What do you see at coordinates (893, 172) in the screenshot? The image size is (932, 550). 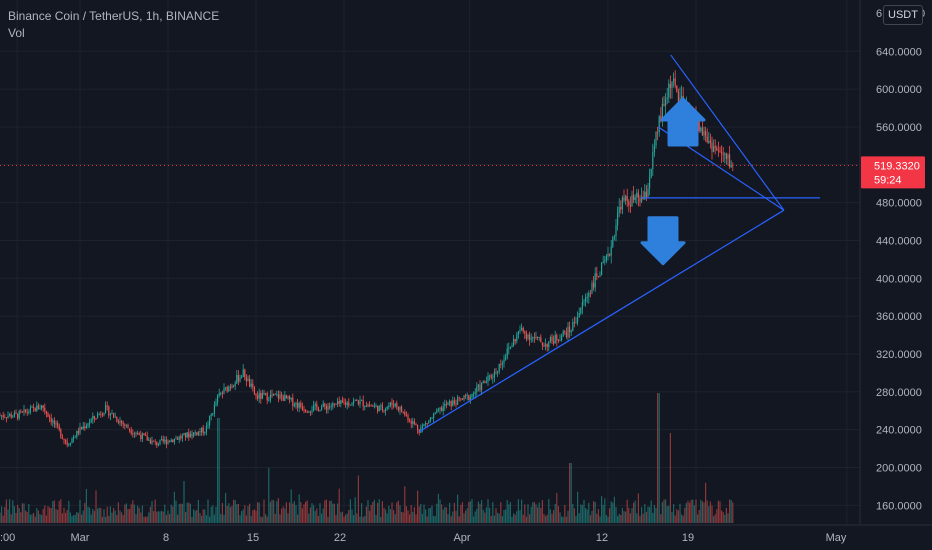 I see `current-price-tag` at bounding box center [893, 172].